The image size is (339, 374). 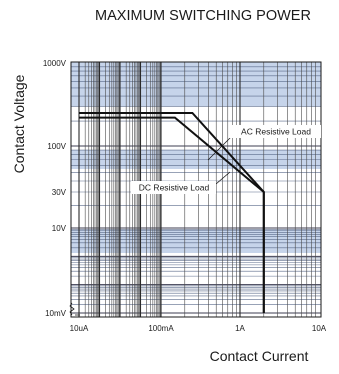 I want to click on dc-label: DC Resistive Load, so click(x=174, y=188).